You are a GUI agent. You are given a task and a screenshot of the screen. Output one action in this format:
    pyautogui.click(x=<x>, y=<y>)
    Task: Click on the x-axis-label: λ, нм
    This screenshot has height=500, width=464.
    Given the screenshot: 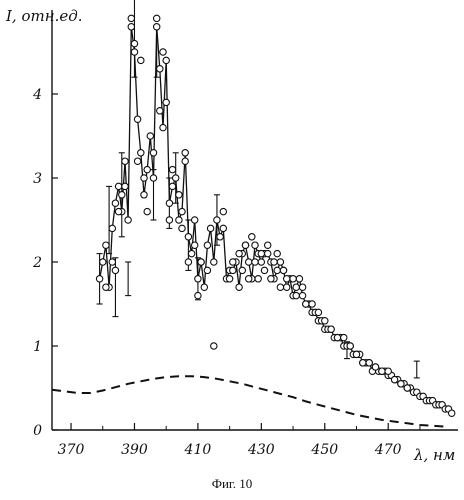 What is the action you would take?
    pyautogui.click(x=434, y=455)
    